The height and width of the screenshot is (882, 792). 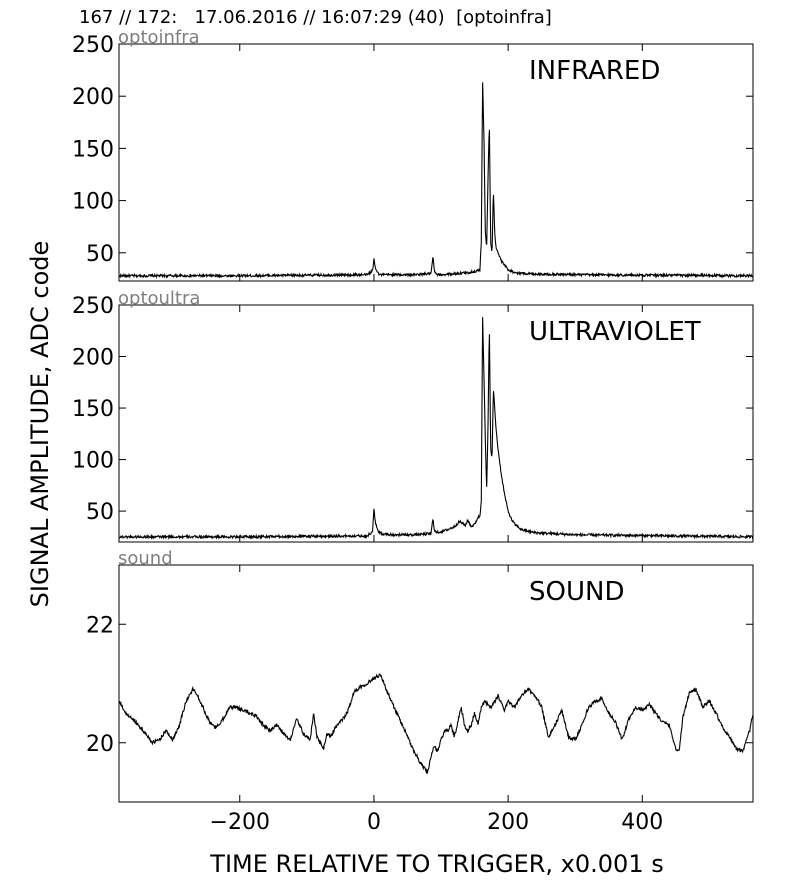 What do you see at coordinates (642, 822) in the screenshot?
I see `x-tick-label: 400` at bounding box center [642, 822].